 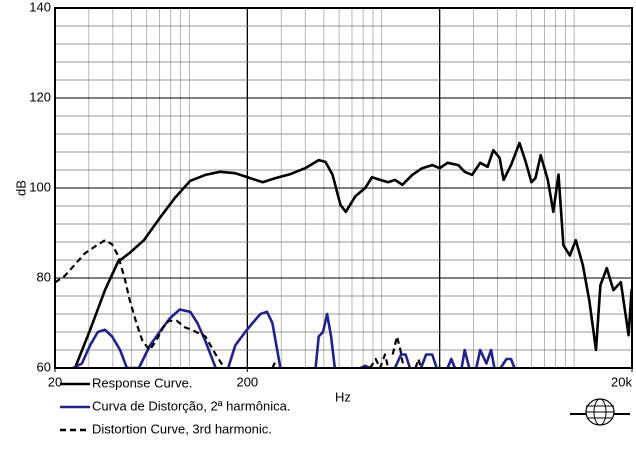 I want to click on legend-label: Distortion Curve, 3rd harmonic., so click(x=182, y=428).